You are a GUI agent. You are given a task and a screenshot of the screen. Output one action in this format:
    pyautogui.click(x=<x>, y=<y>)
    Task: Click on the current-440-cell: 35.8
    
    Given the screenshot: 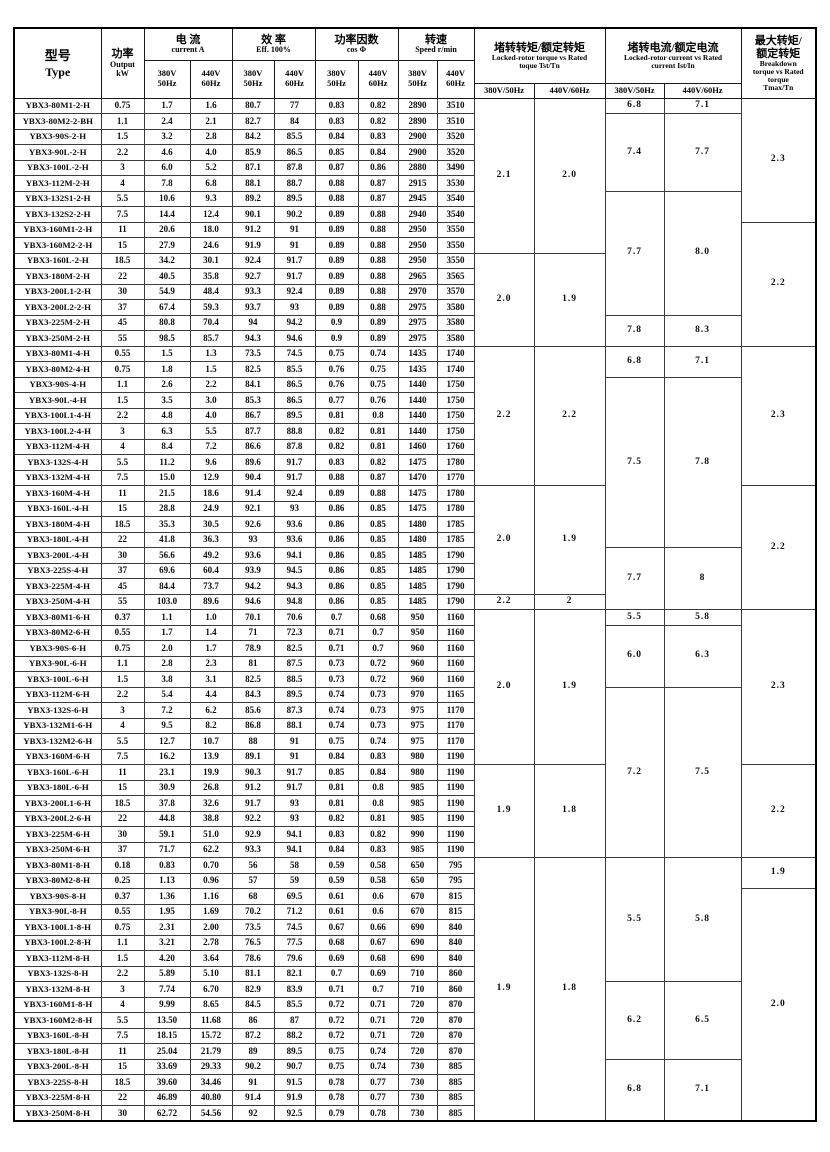 What is the action you would take?
    pyautogui.click(x=211, y=276)
    